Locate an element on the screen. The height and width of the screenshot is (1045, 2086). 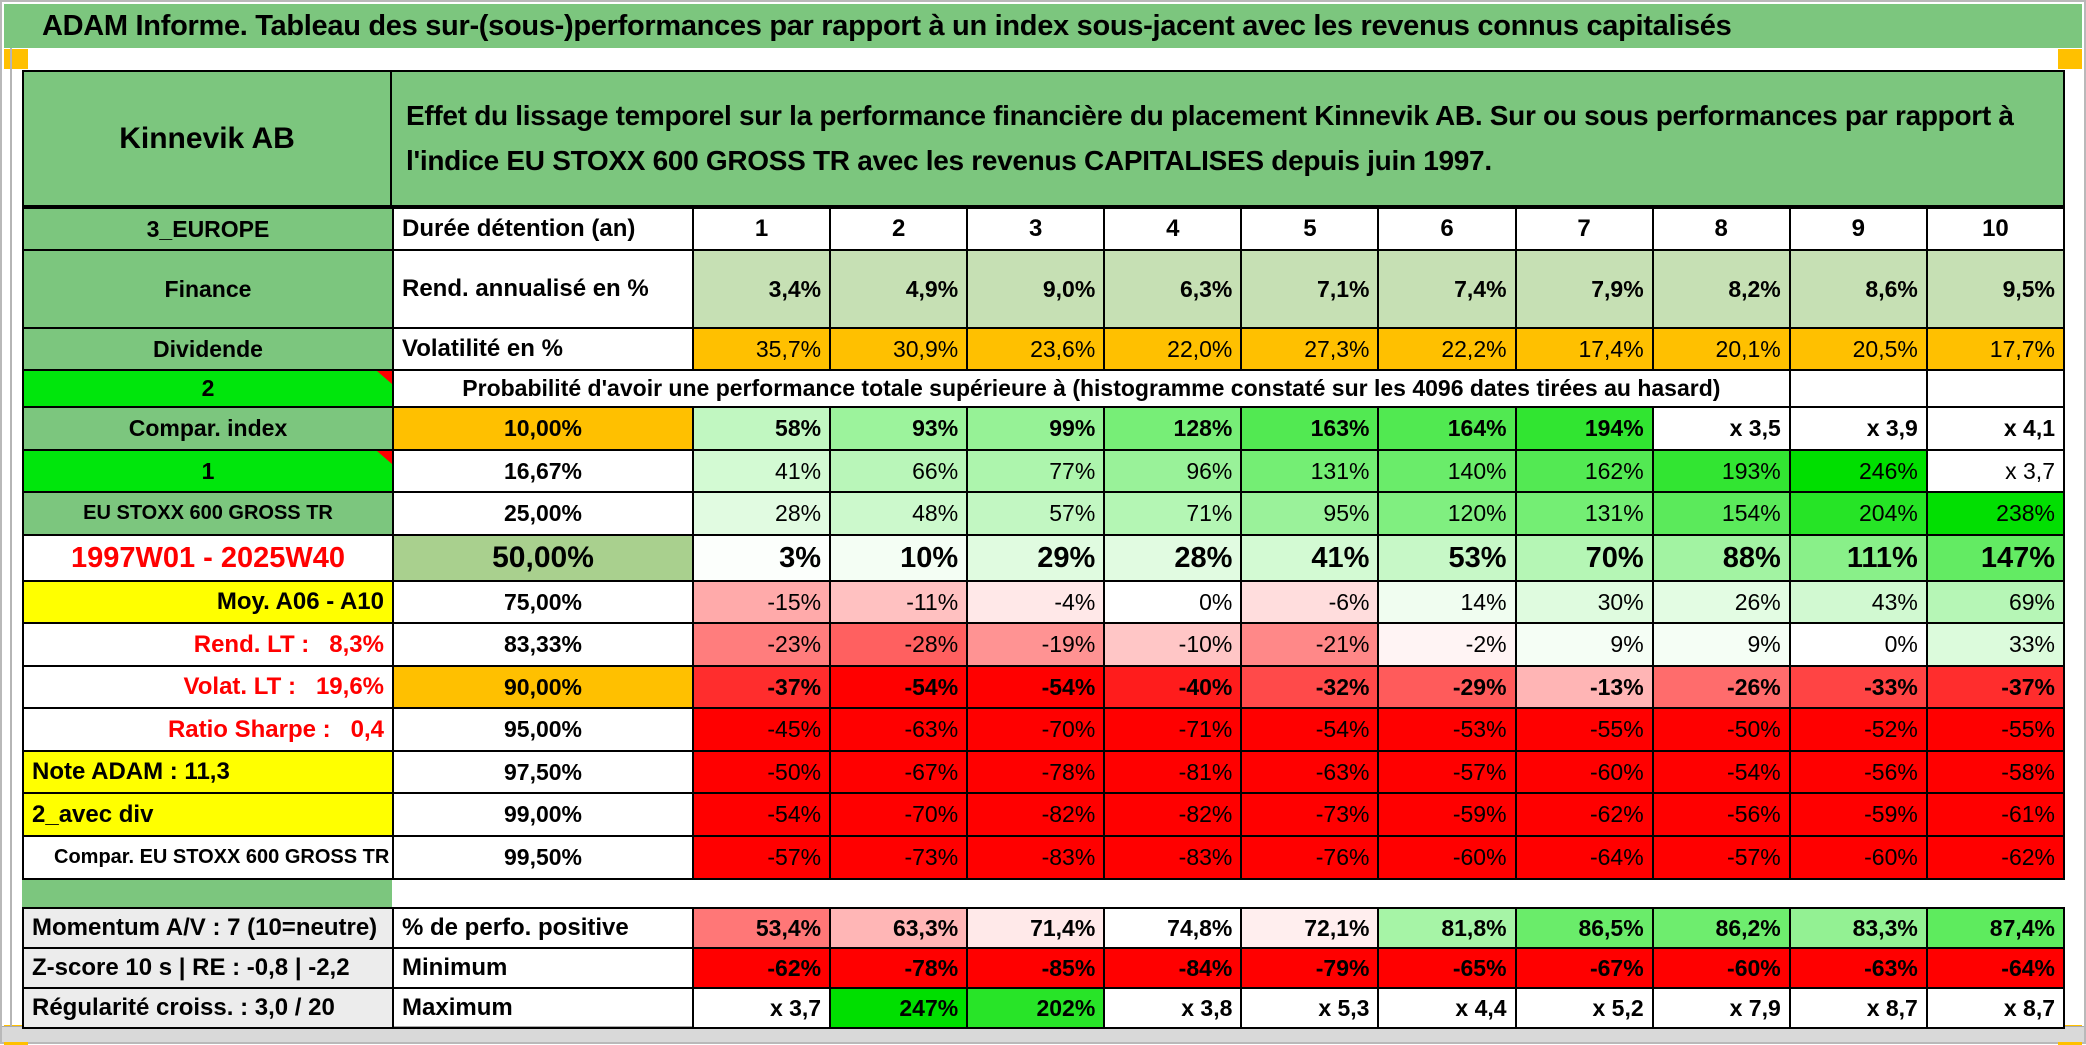
value-cell: 8,6% is located at coordinates (1858, 289).